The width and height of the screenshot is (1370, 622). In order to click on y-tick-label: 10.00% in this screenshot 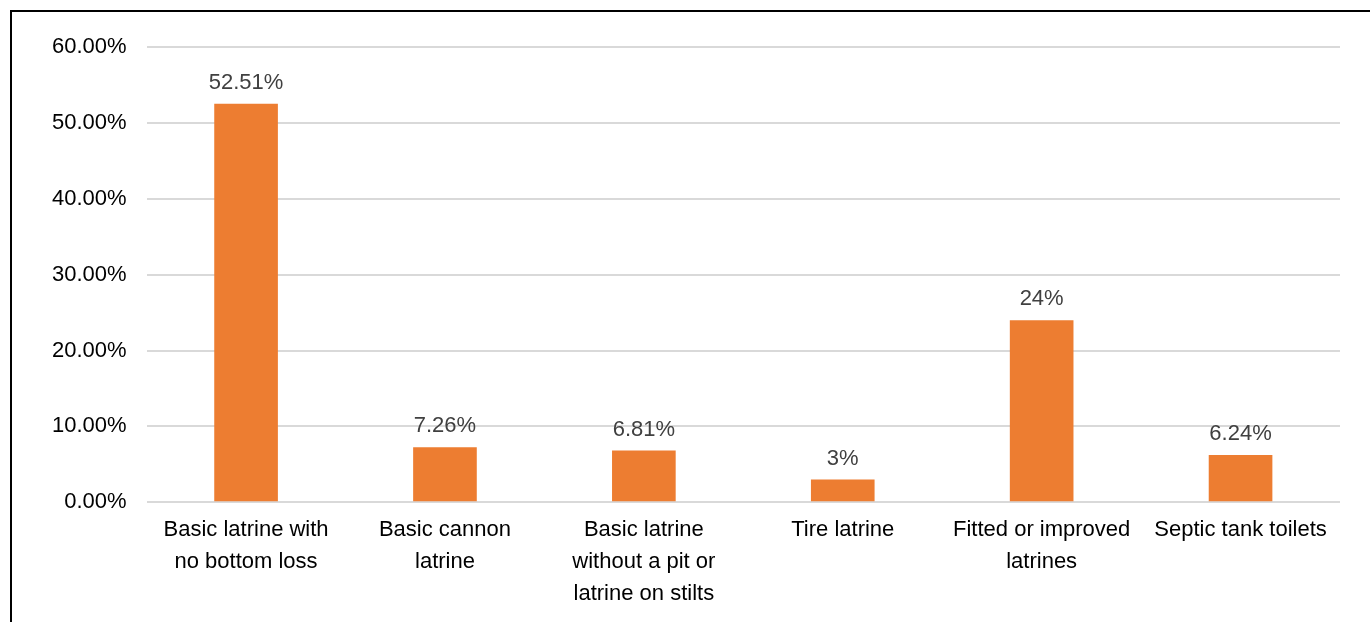, I will do `click(89, 425)`.